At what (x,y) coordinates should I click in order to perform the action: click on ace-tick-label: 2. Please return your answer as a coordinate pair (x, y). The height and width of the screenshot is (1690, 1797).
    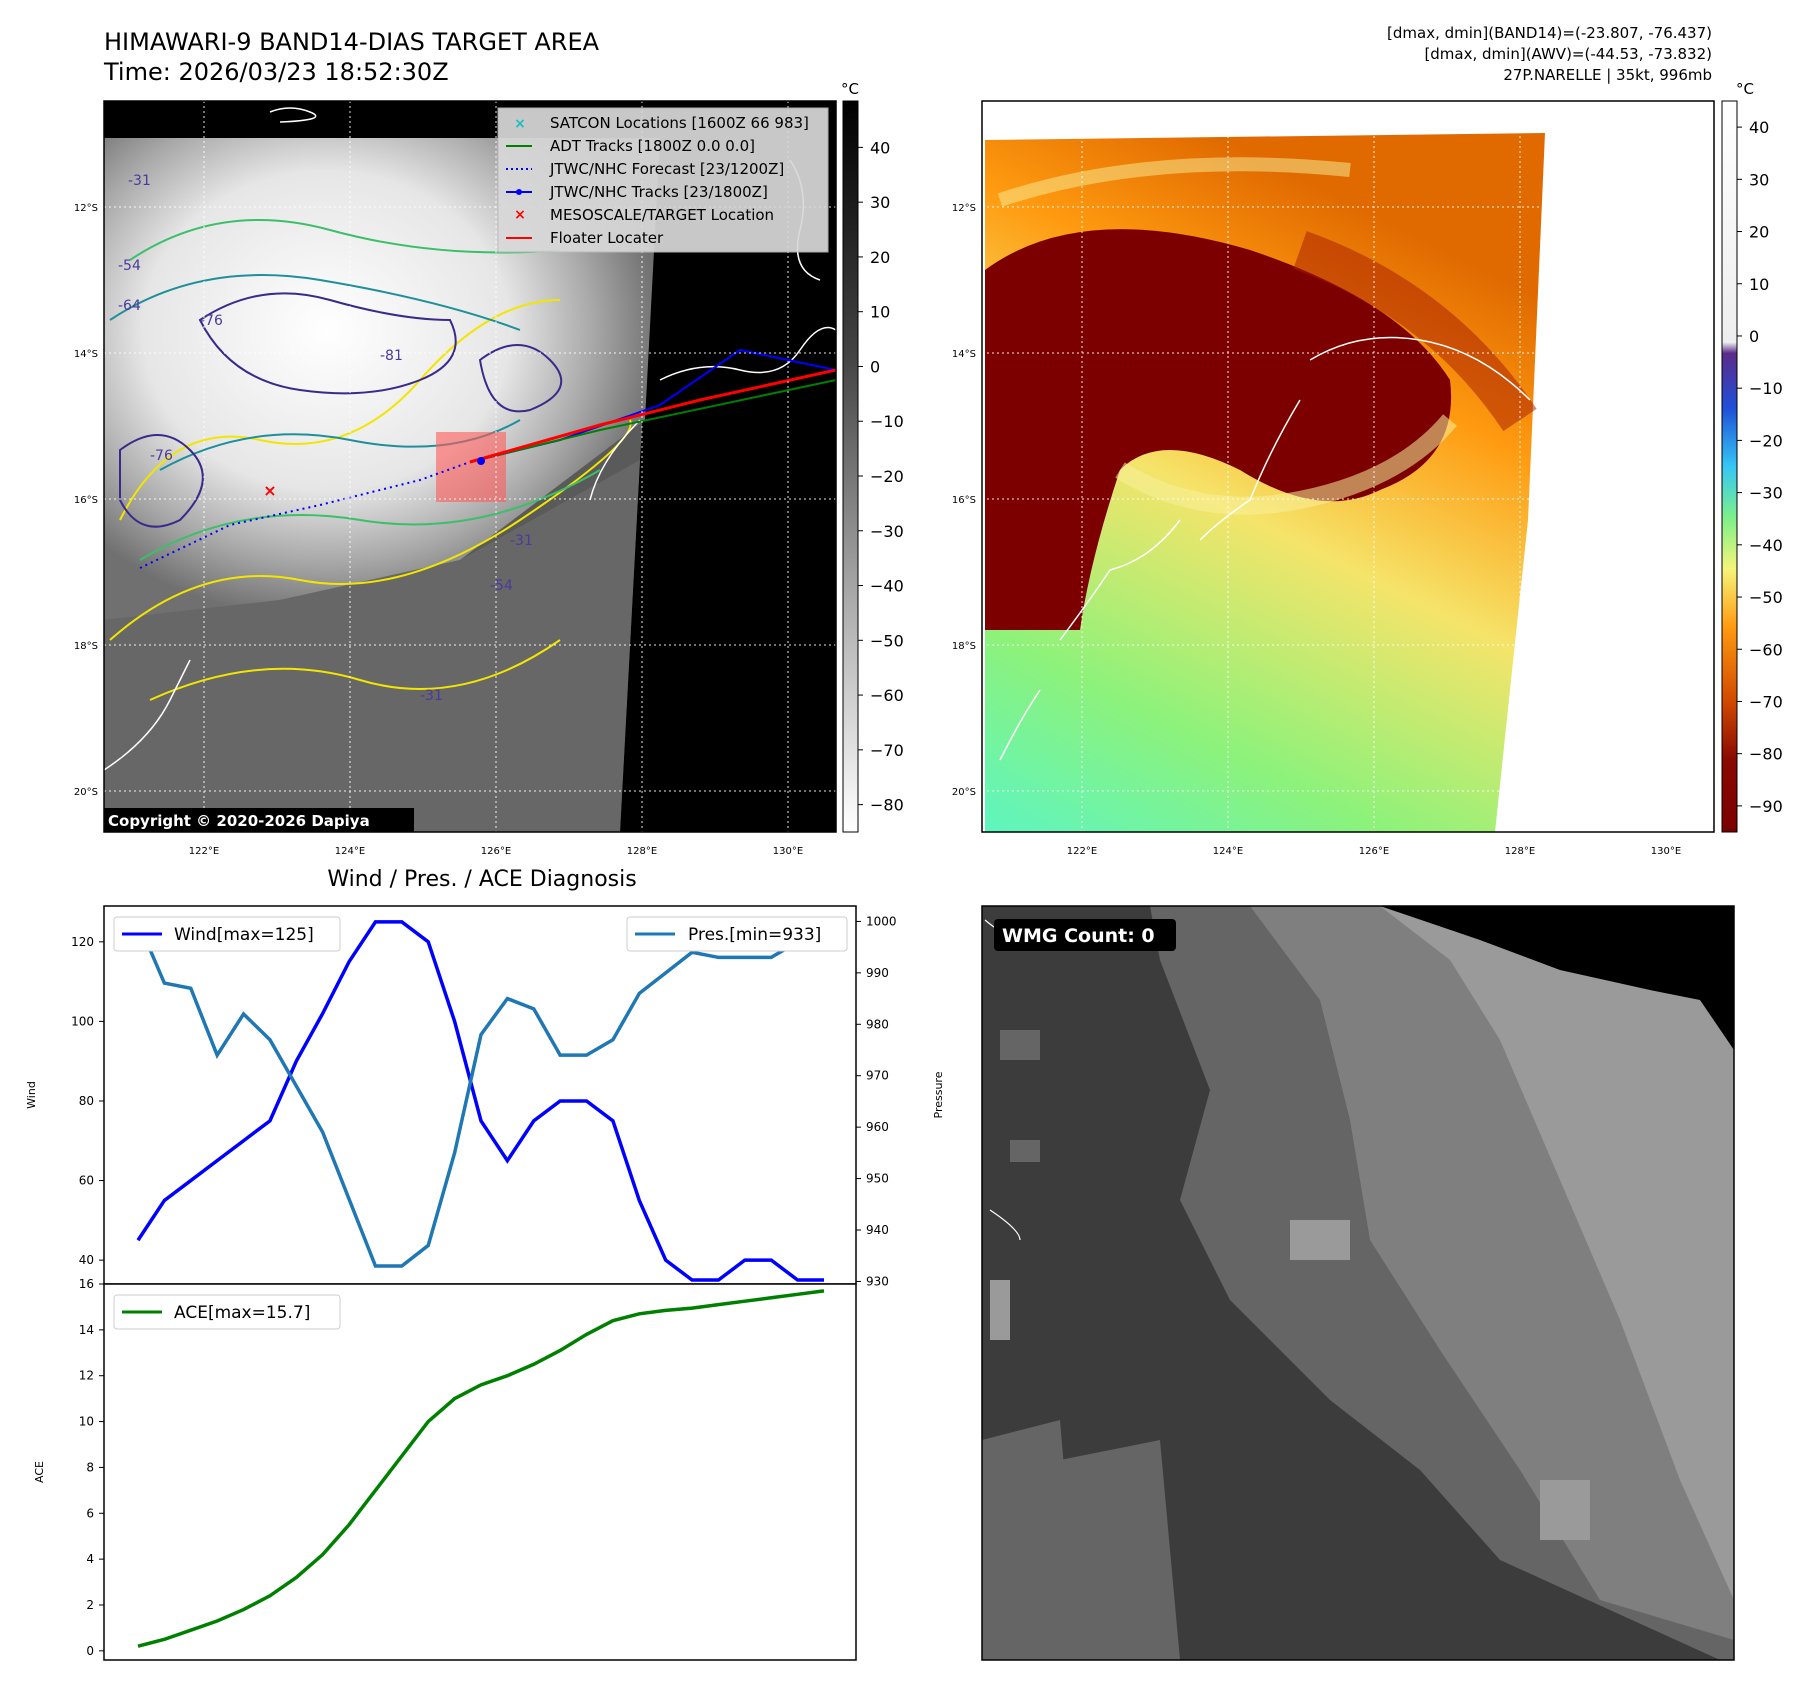
    Looking at the image, I should click on (90, 1605).